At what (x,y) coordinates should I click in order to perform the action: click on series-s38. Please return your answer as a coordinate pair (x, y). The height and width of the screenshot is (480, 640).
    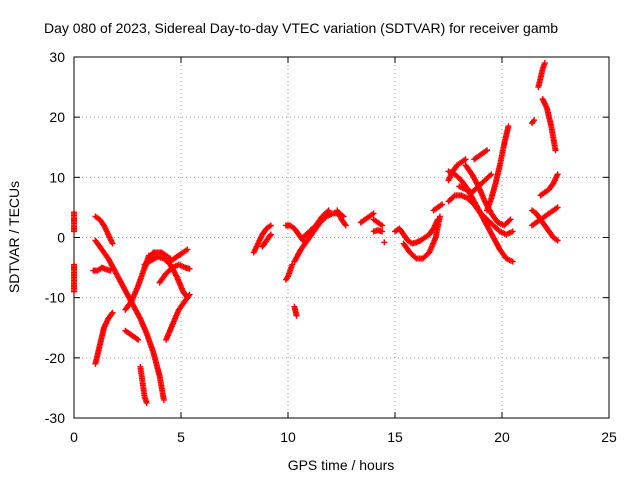
    Looking at the image, I should click on (549, 185).